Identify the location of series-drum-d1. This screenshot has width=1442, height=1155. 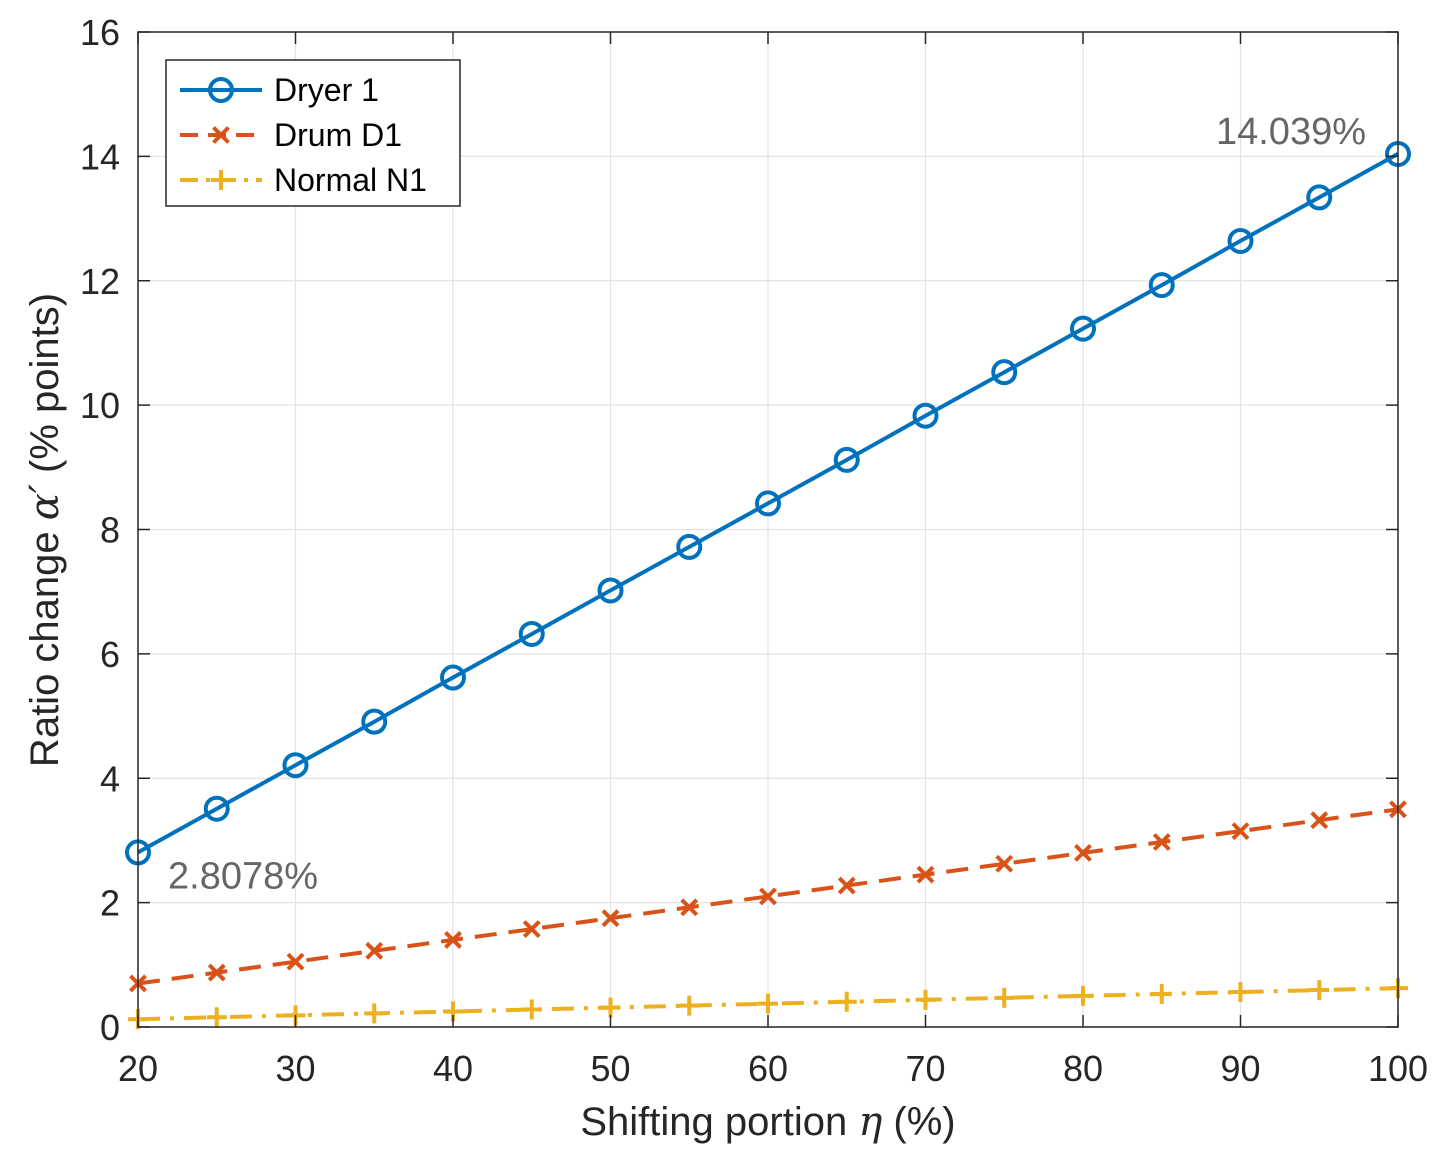
(768, 896).